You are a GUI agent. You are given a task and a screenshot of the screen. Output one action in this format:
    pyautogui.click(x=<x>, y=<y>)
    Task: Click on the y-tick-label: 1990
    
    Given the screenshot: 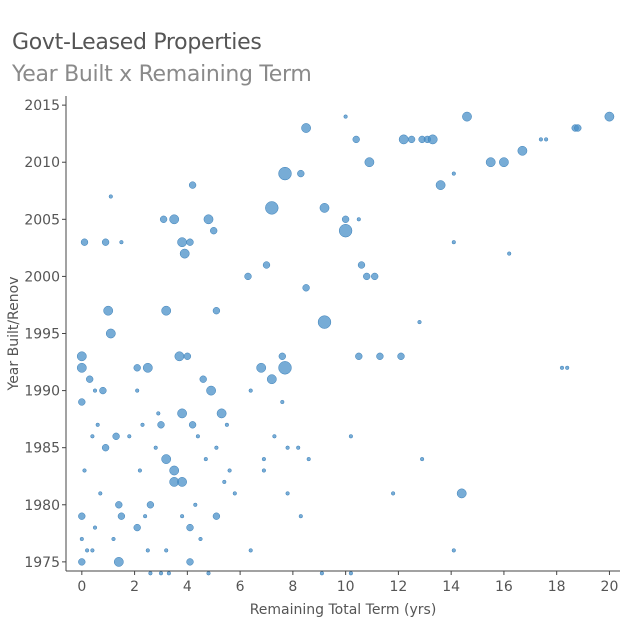 What is the action you would take?
    pyautogui.click(x=42, y=392)
    